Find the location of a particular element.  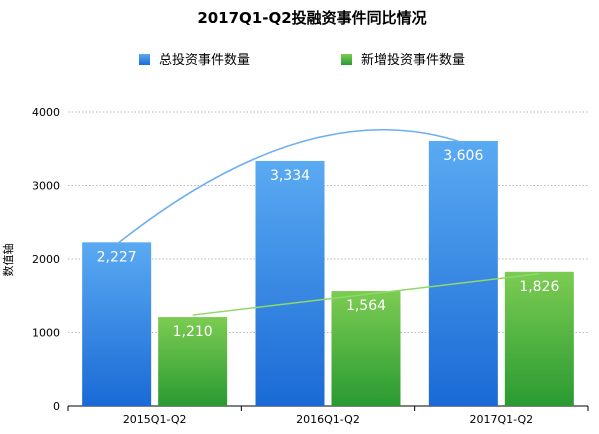

data-label: 3,334 is located at coordinates (290, 176).